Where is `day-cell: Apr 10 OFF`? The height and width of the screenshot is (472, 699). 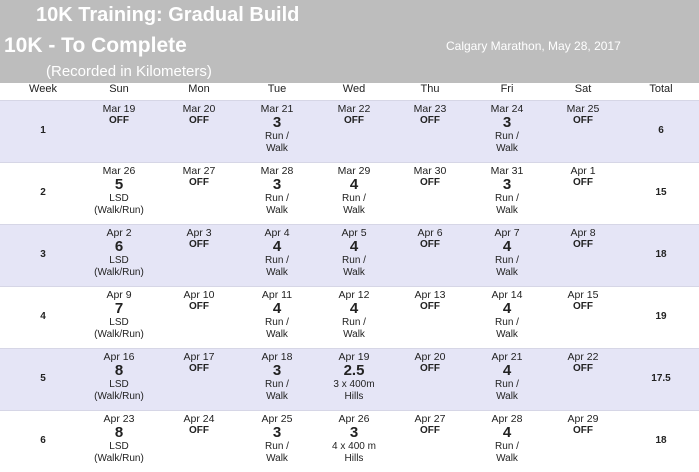 day-cell: Apr 10 OFF is located at coordinates (199, 300).